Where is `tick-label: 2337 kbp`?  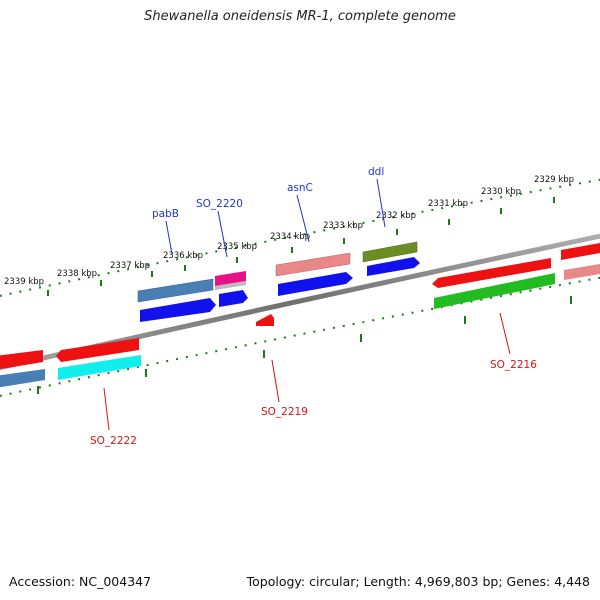 tick-label: 2337 kbp is located at coordinates (130, 266).